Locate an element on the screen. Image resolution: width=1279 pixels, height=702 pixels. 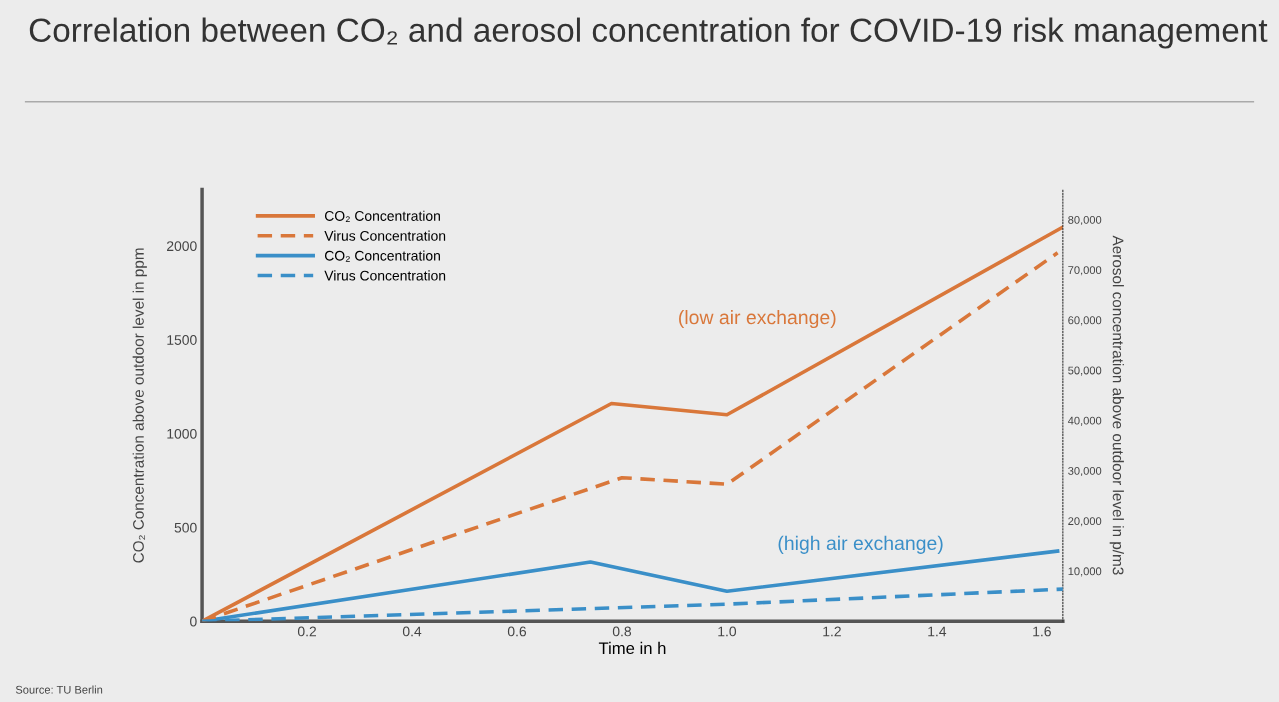
y-axis-title: CO₂ Concentration above outdoor level in ppm is located at coordinates (139, 405).